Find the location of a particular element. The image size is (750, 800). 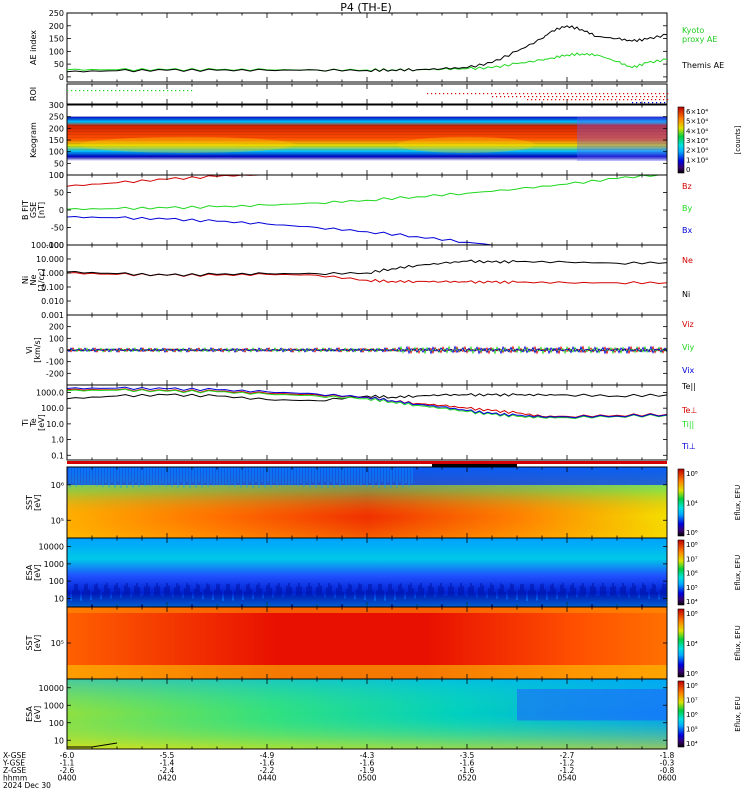

roi-ylabel: ROI is located at coordinates (33, 94).